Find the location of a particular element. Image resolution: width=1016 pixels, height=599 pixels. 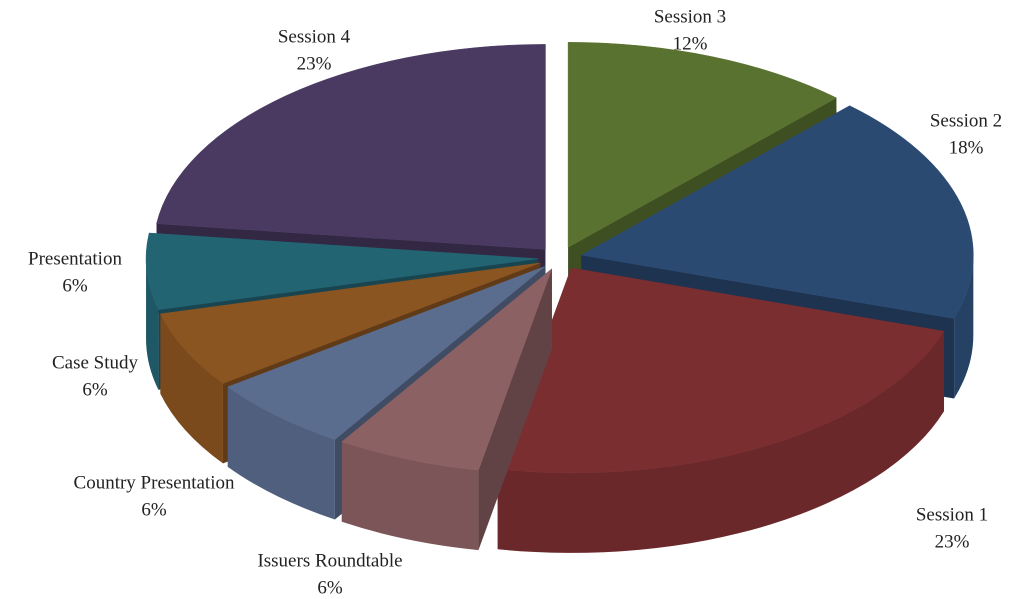

slice-label: Session 3 is located at coordinates (690, 16).